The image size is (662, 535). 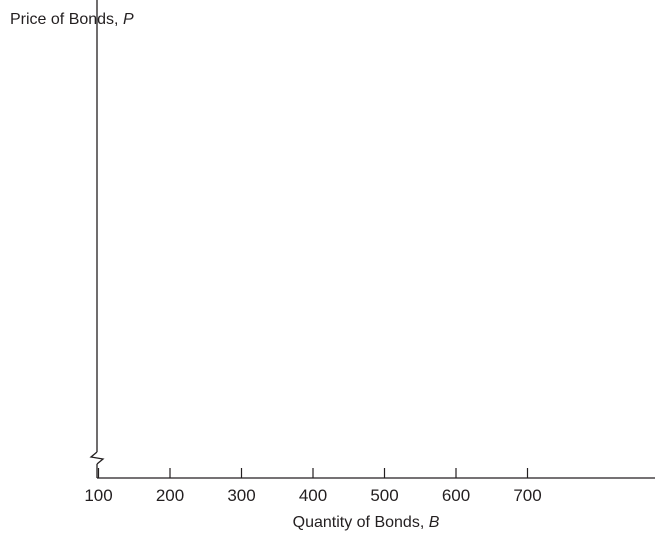 I want to click on y-axis-title: Price of Bonds, P, so click(x=72, y=19).